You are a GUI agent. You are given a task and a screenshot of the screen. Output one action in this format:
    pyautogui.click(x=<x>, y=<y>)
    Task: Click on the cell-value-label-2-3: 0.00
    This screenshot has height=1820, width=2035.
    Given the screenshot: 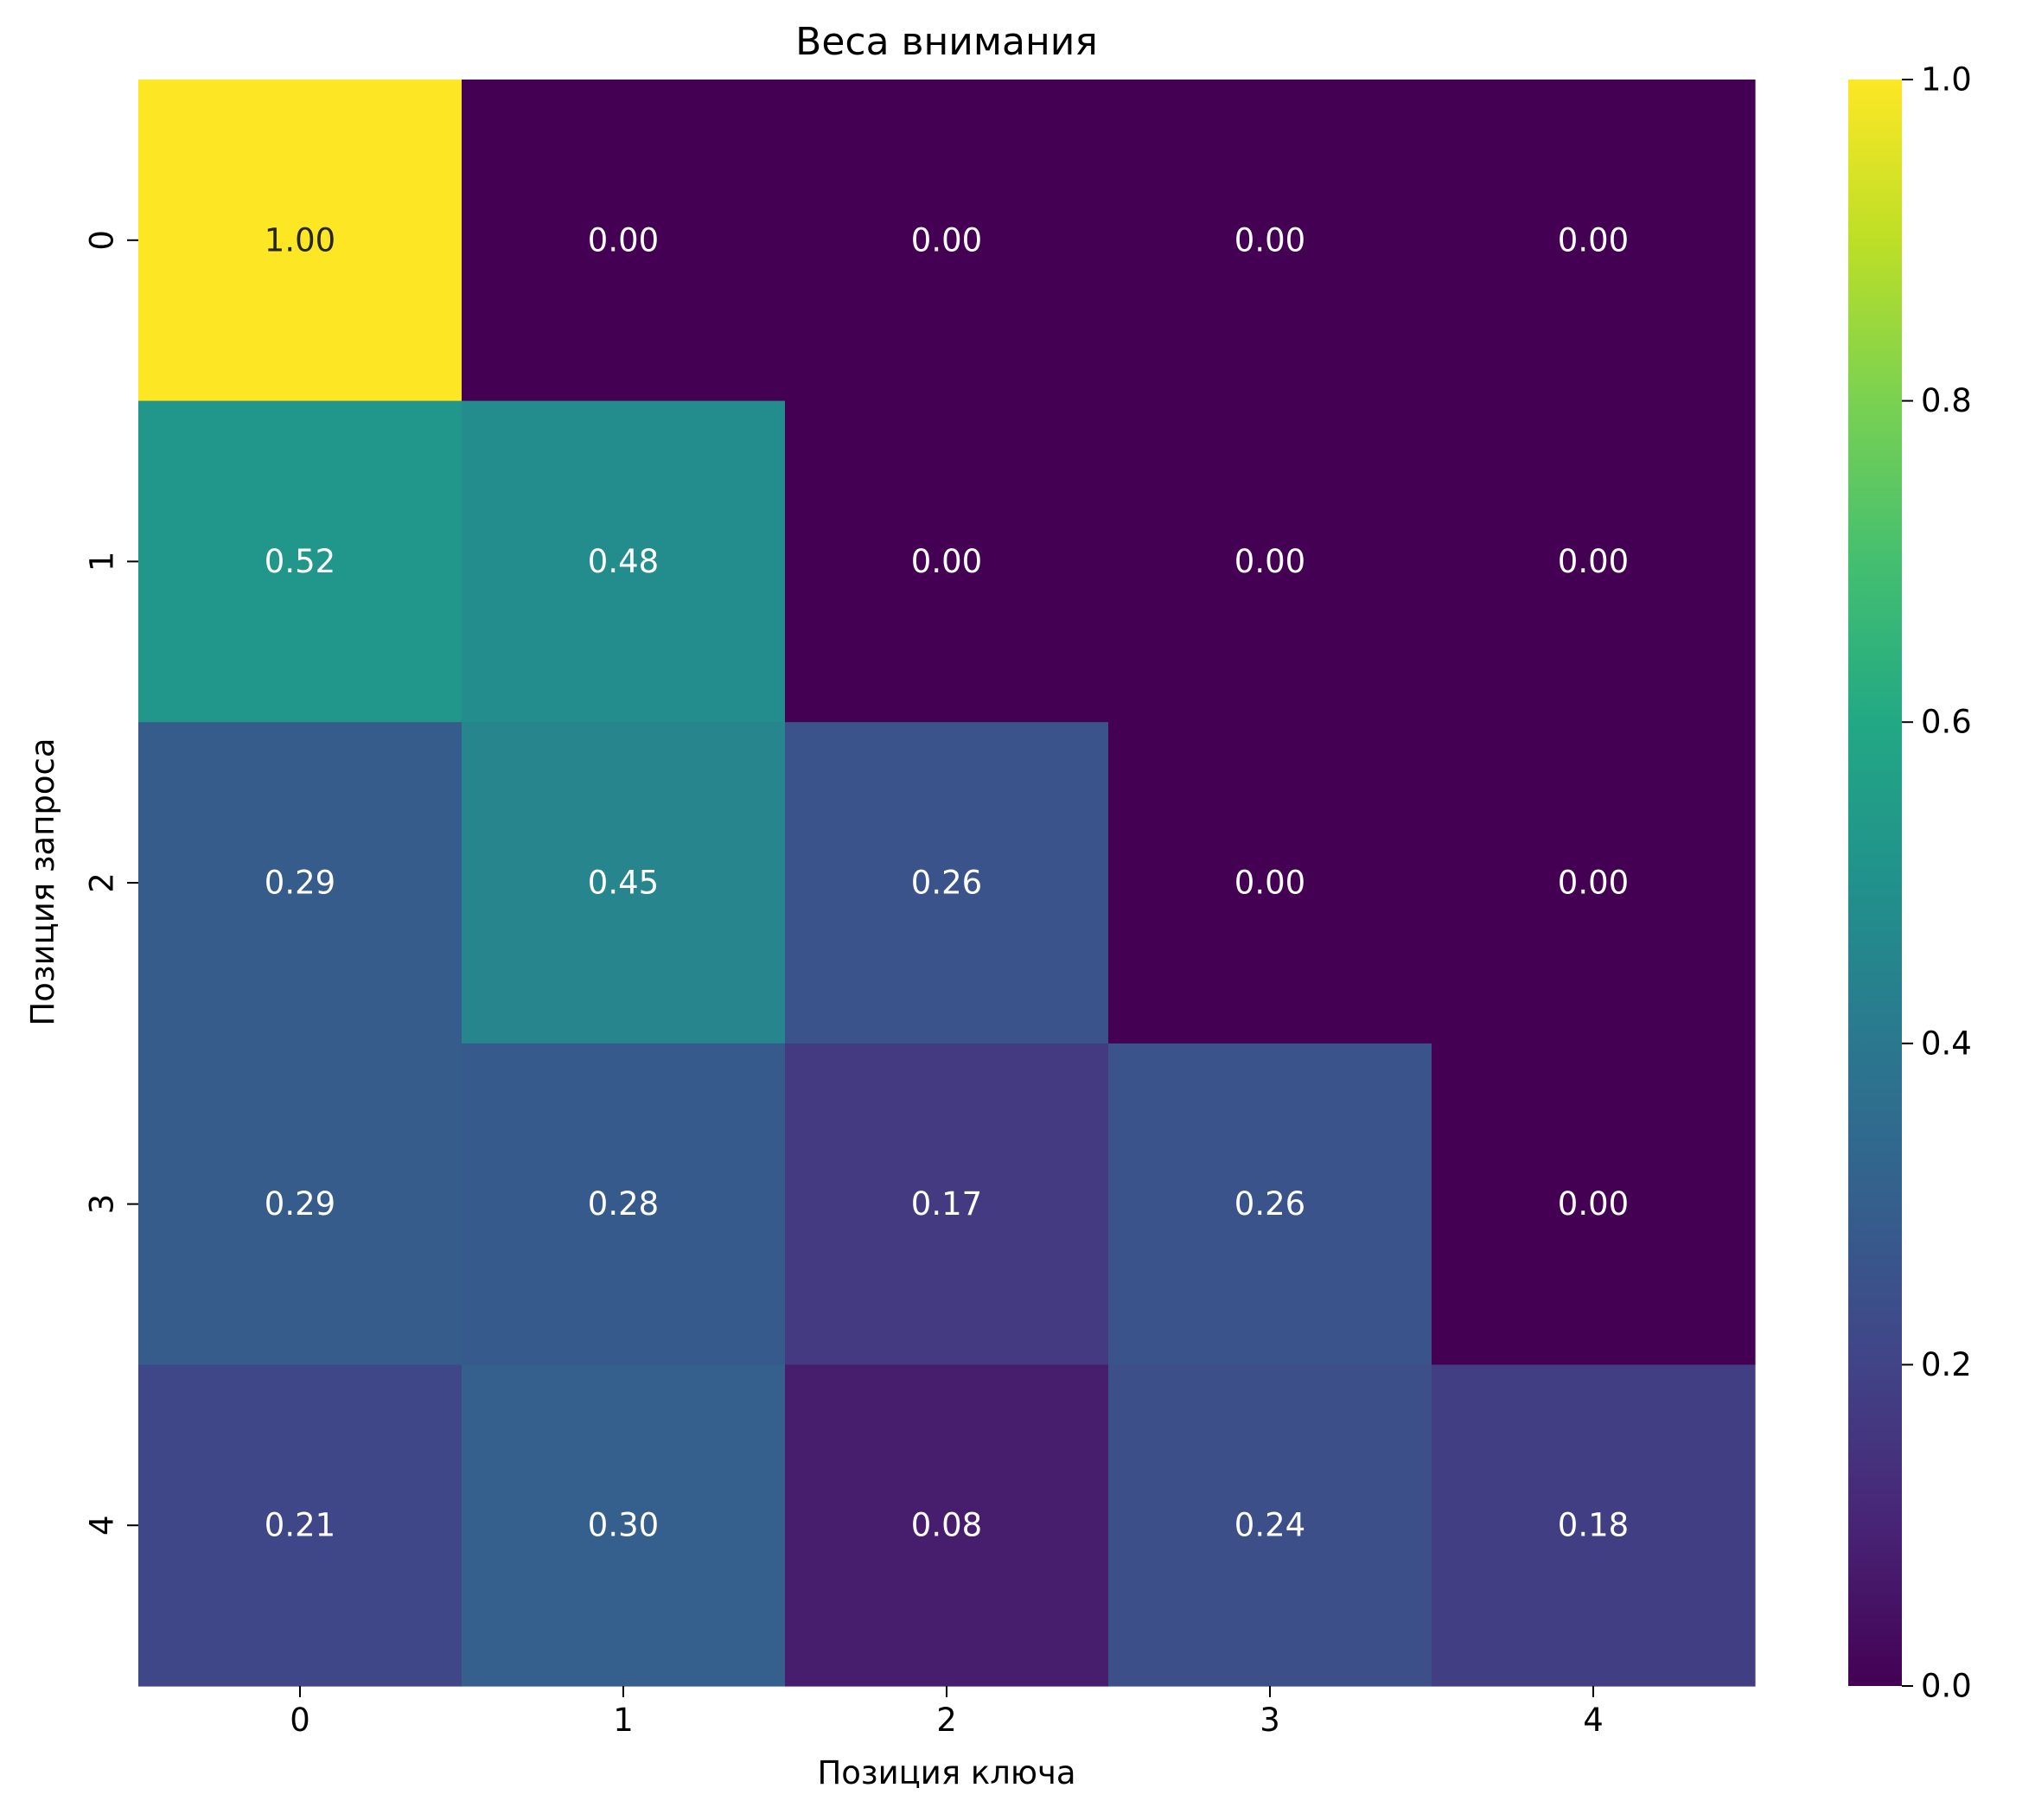 What is the action you would take?
    pyautogui.click(x=1269, y=884)
    